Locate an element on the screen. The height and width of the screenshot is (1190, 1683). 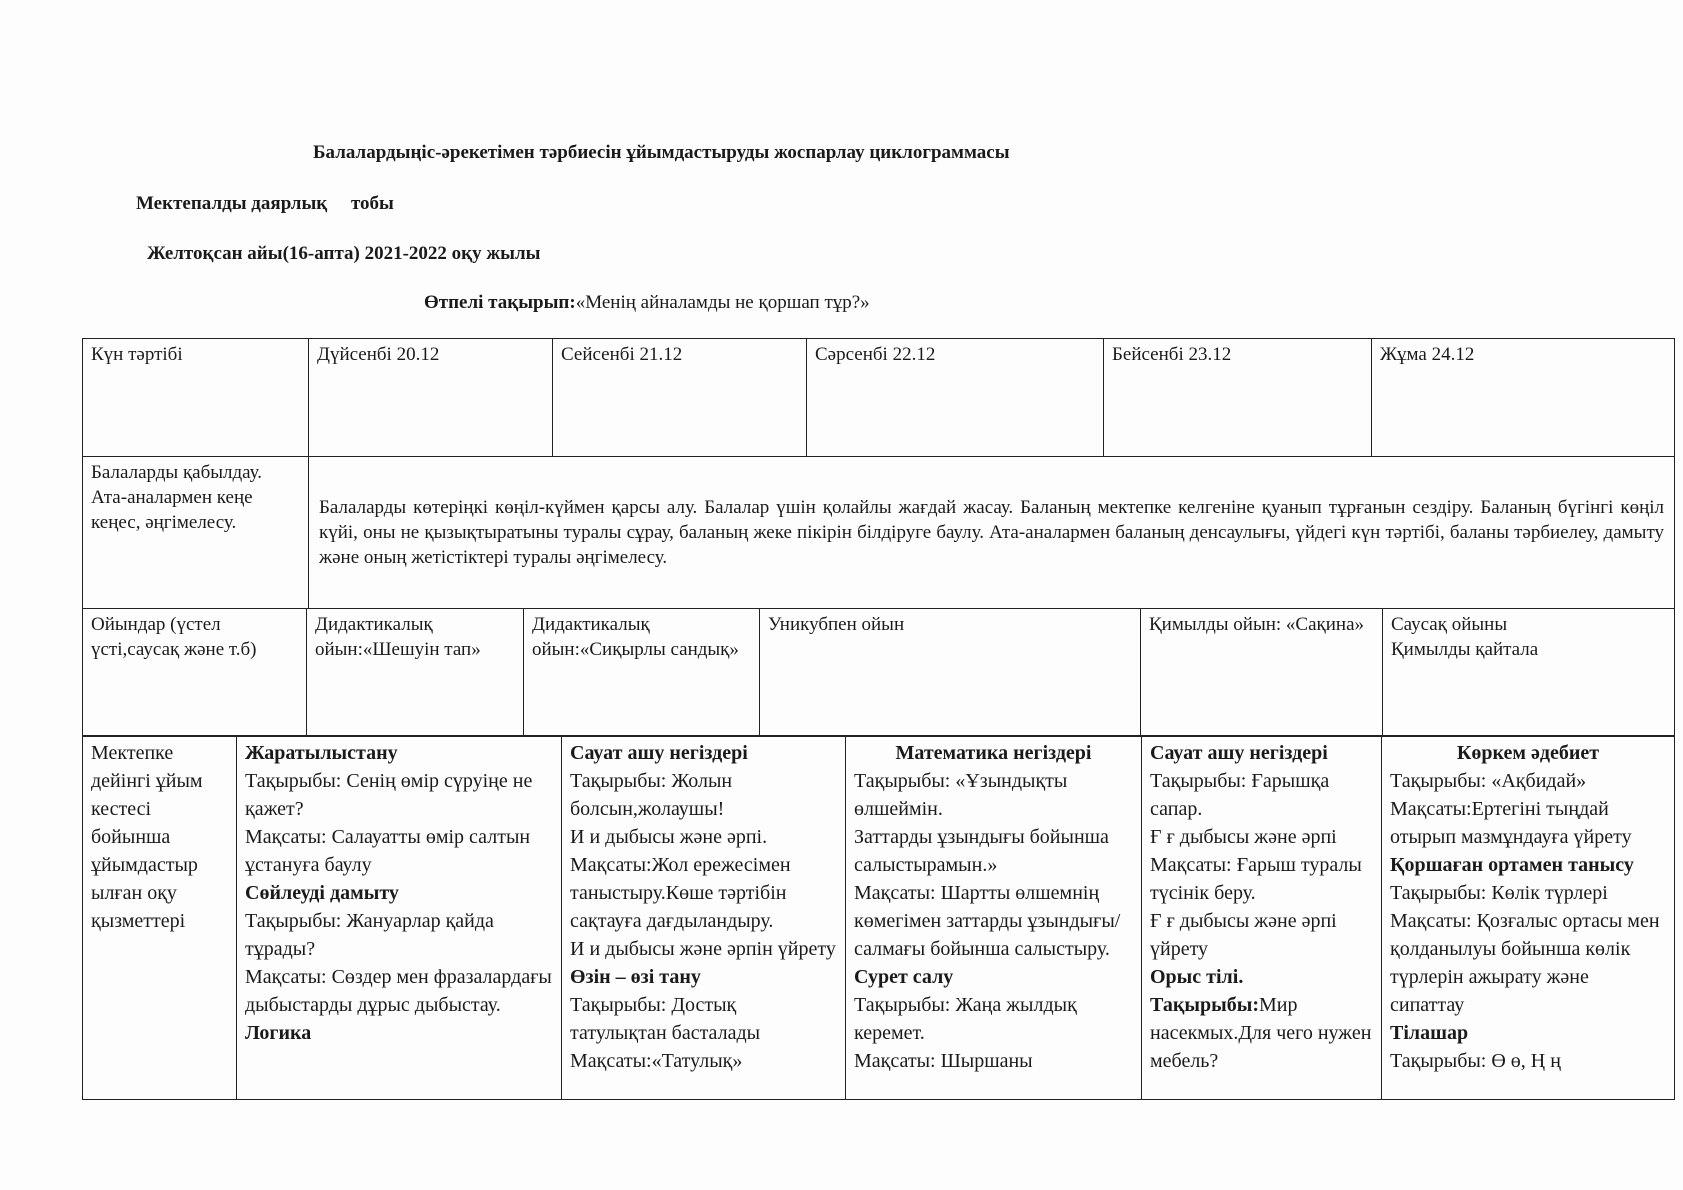
subject-line: Өзін – өзі тану is located at coordinates (703, 977).